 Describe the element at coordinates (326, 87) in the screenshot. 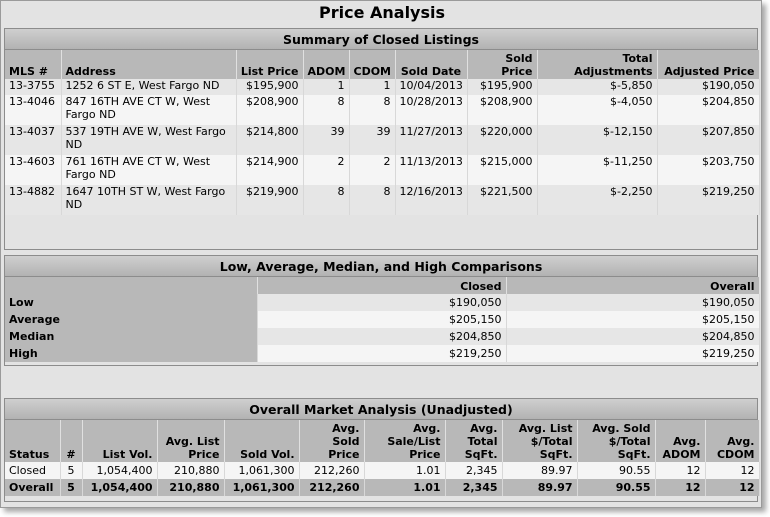

I see `adom: 1` at that location.